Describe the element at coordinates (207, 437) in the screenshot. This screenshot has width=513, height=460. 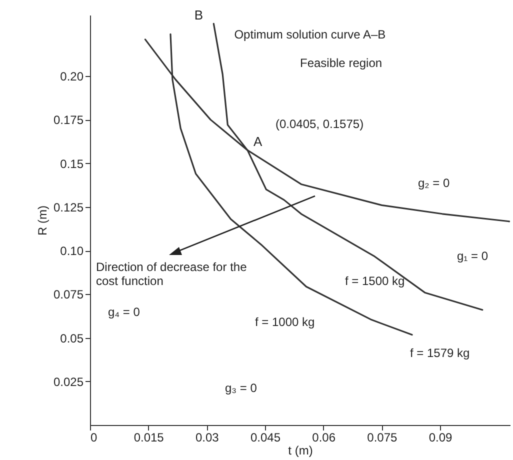
I see `x-tick-label: 0.03` at that location.